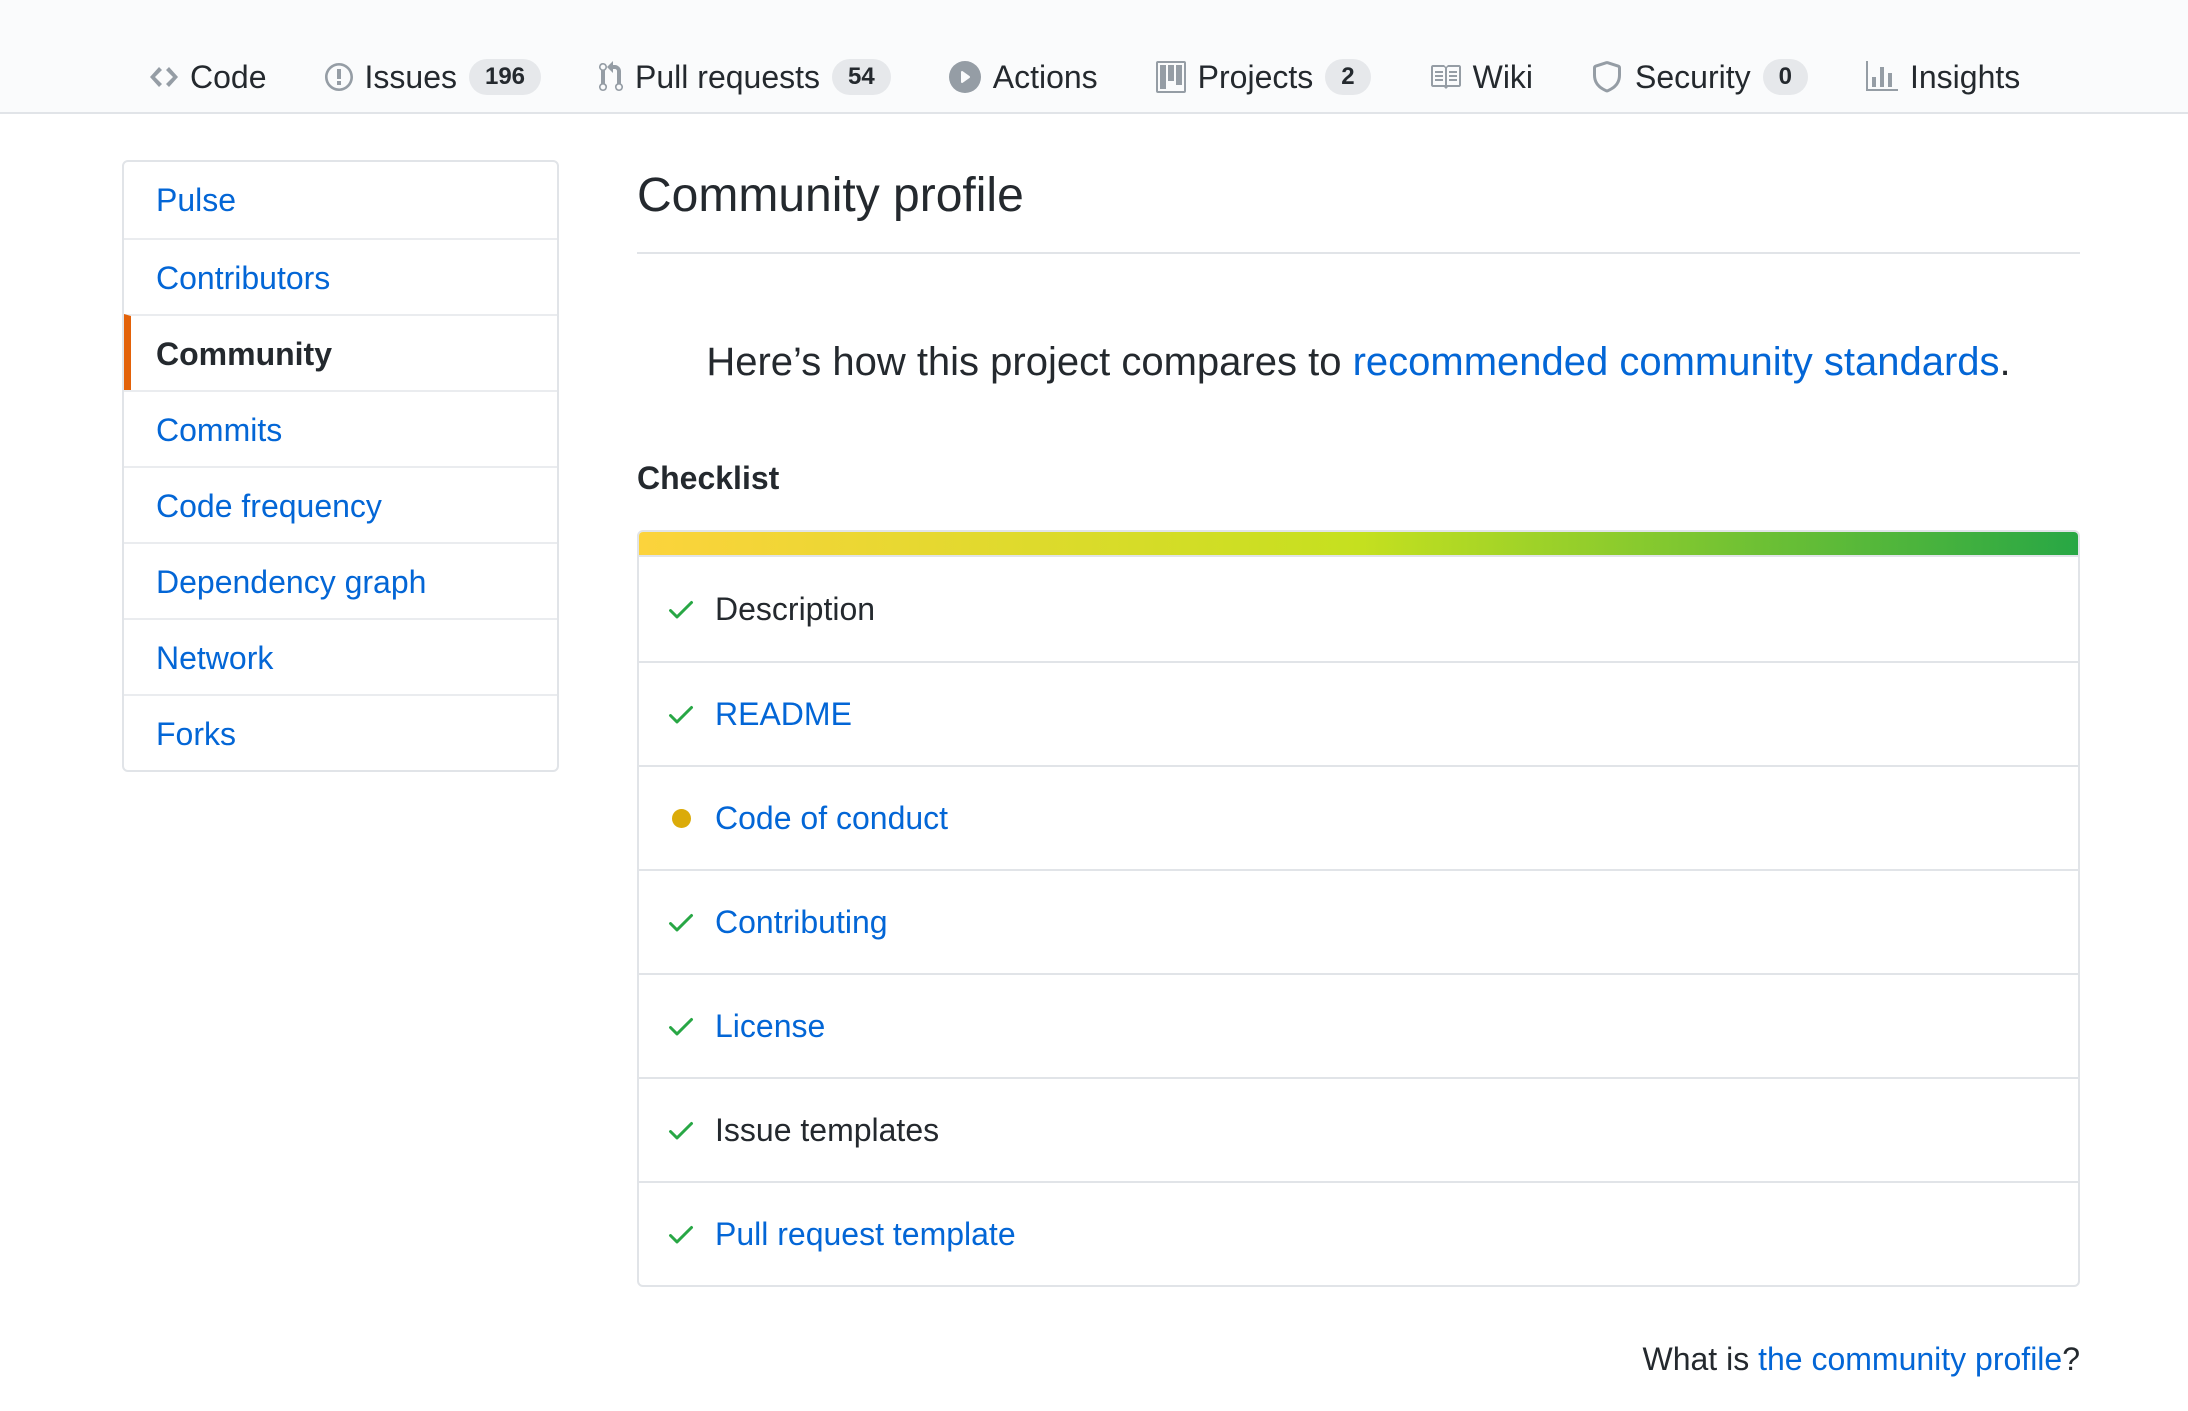 This screenshot has height=1411, width=2188. I want to click on tab-projects: Projects 2, so click(1263, 77).